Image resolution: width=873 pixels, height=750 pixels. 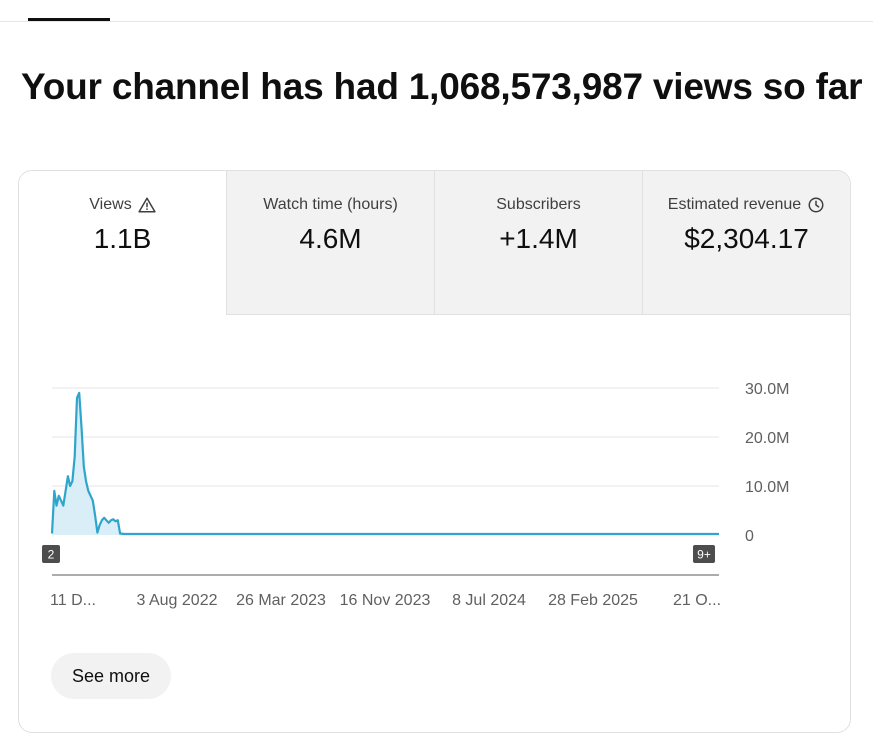 I want to click on top-divider, so click(x=436, y=21).